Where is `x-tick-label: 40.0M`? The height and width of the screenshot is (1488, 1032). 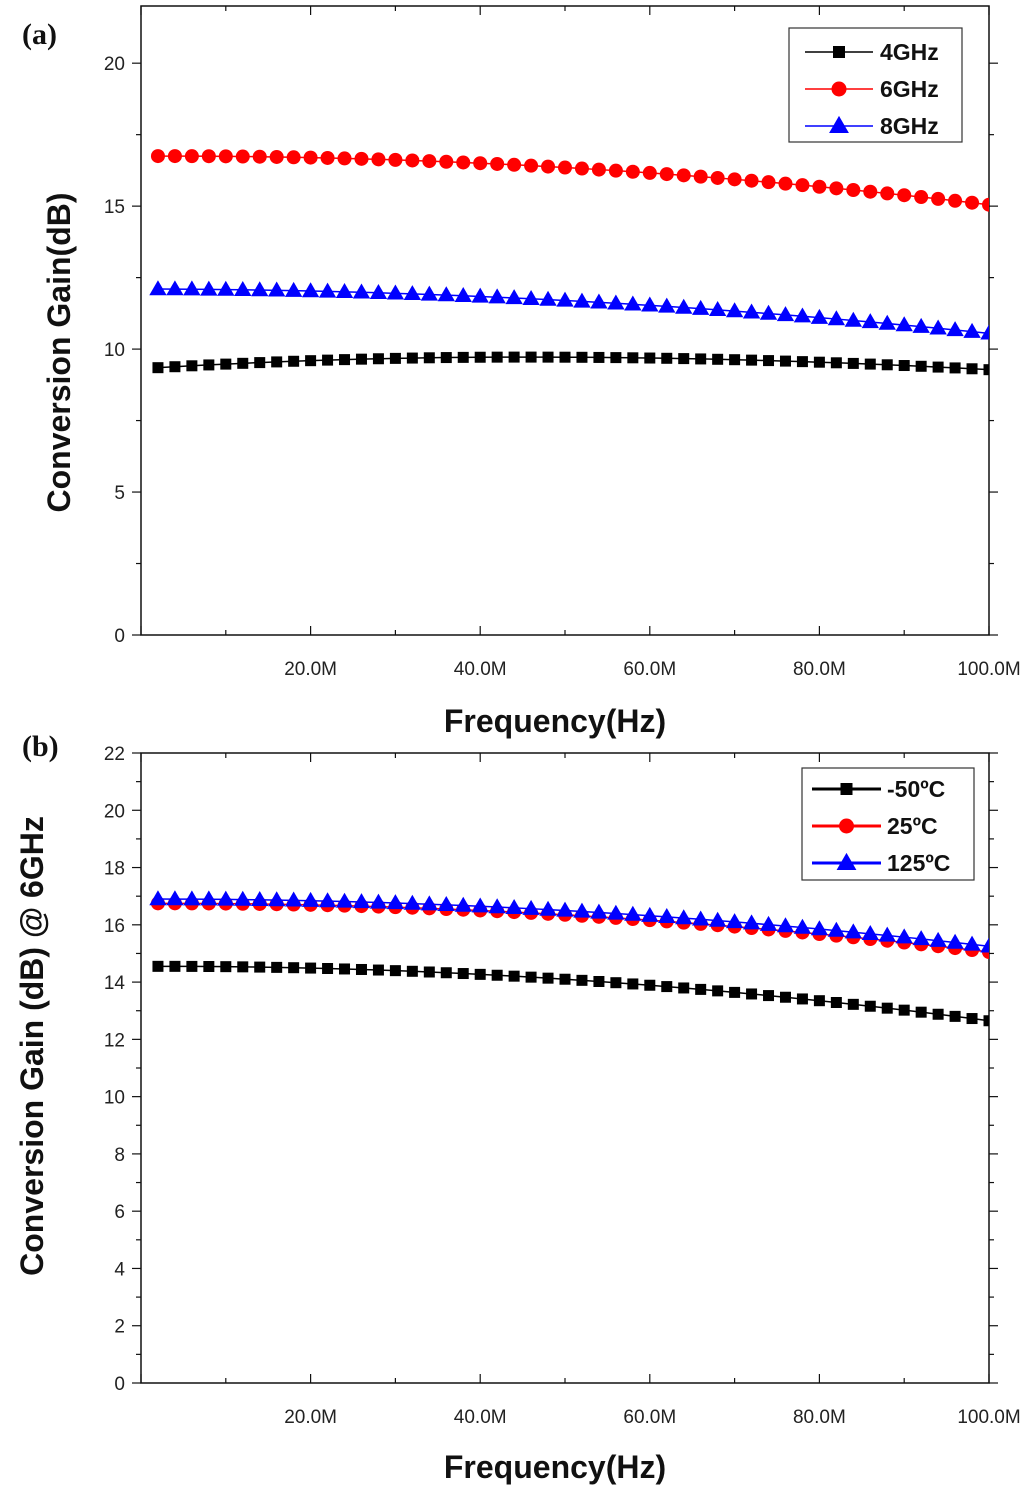
x-tick-label: 40.0M is located at coordinates (480, 1417).